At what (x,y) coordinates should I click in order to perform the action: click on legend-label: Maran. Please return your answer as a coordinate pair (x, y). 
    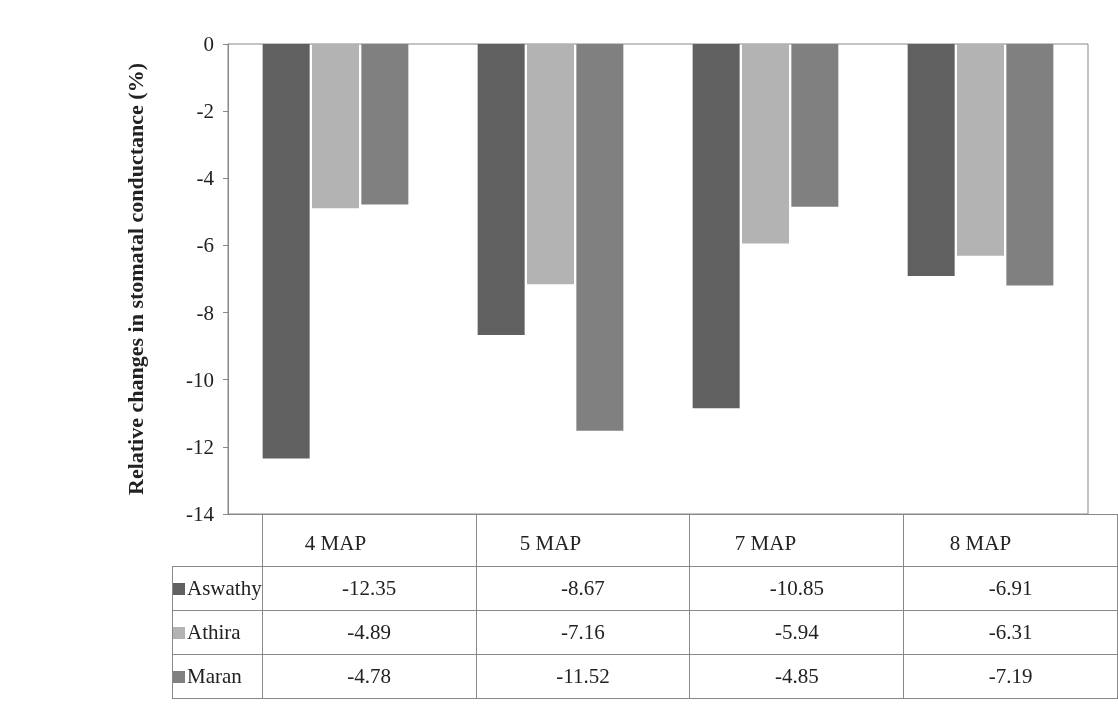
    Looking at the image, I should click on (217, 676).